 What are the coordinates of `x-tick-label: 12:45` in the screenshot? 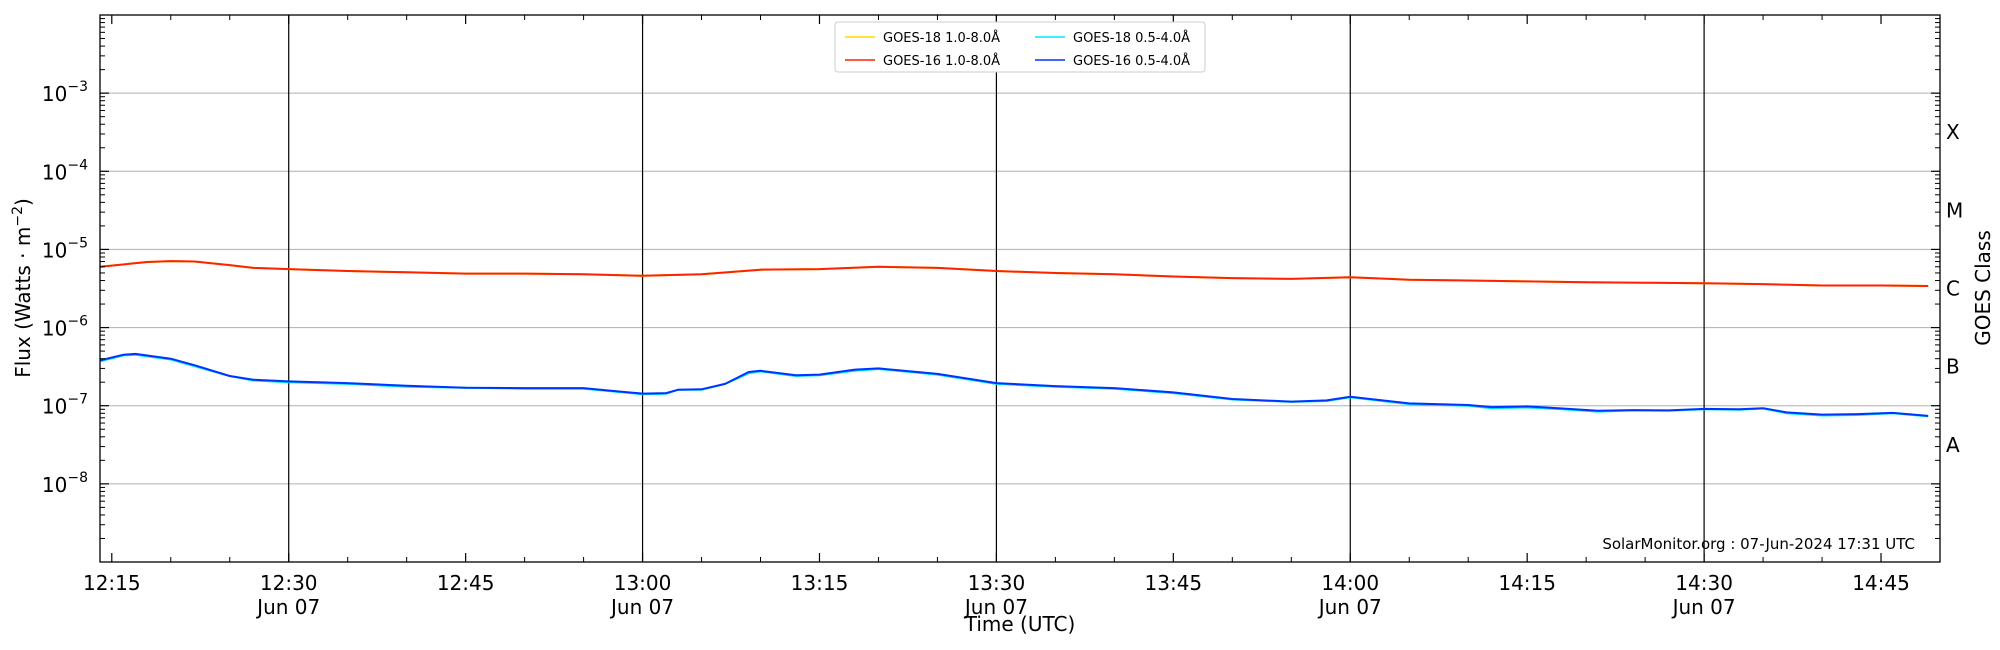 It's located at (466, 583).